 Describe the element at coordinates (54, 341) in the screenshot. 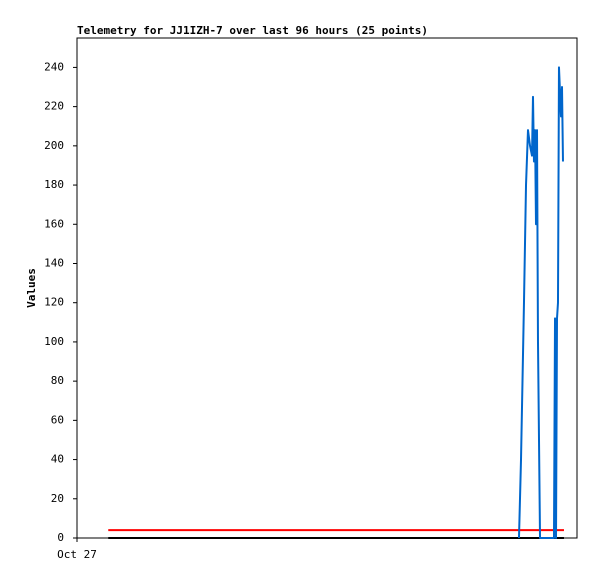

I see `y-tick-label: 100` at that location.